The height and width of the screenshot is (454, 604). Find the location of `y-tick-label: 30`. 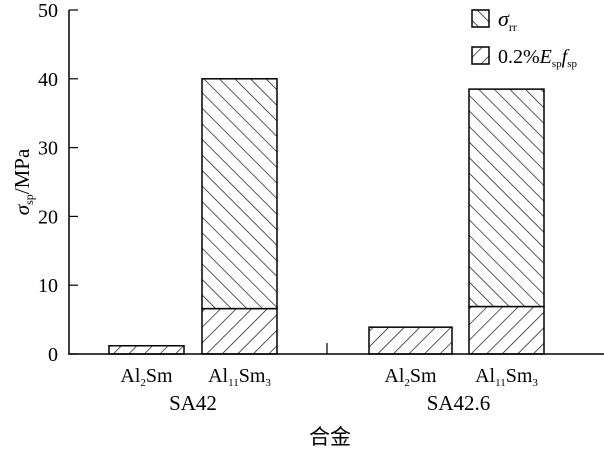

y-tick-label: 30 is located at coordinates (48, 149).